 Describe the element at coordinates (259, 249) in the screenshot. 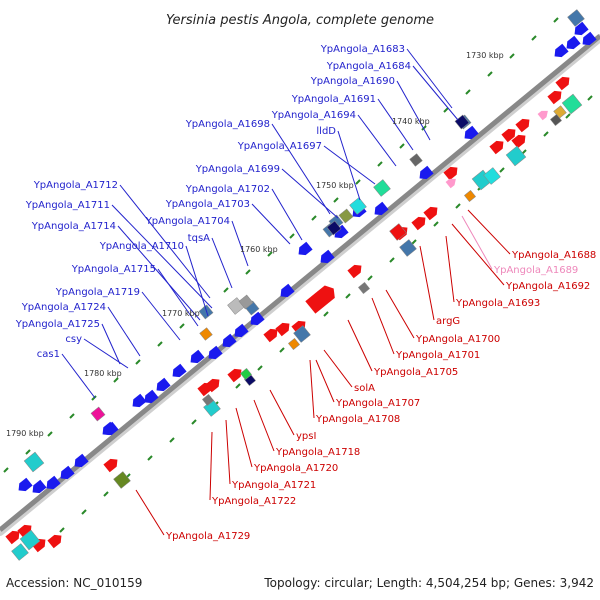

I see `kbp-label: 1760 kbp` at that location.